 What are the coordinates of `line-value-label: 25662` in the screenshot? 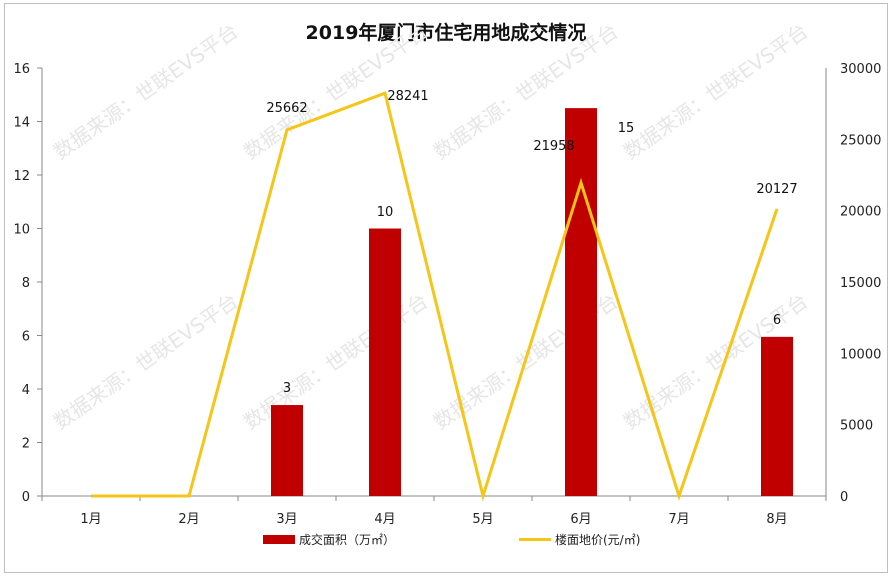 It's located at (286, 108).